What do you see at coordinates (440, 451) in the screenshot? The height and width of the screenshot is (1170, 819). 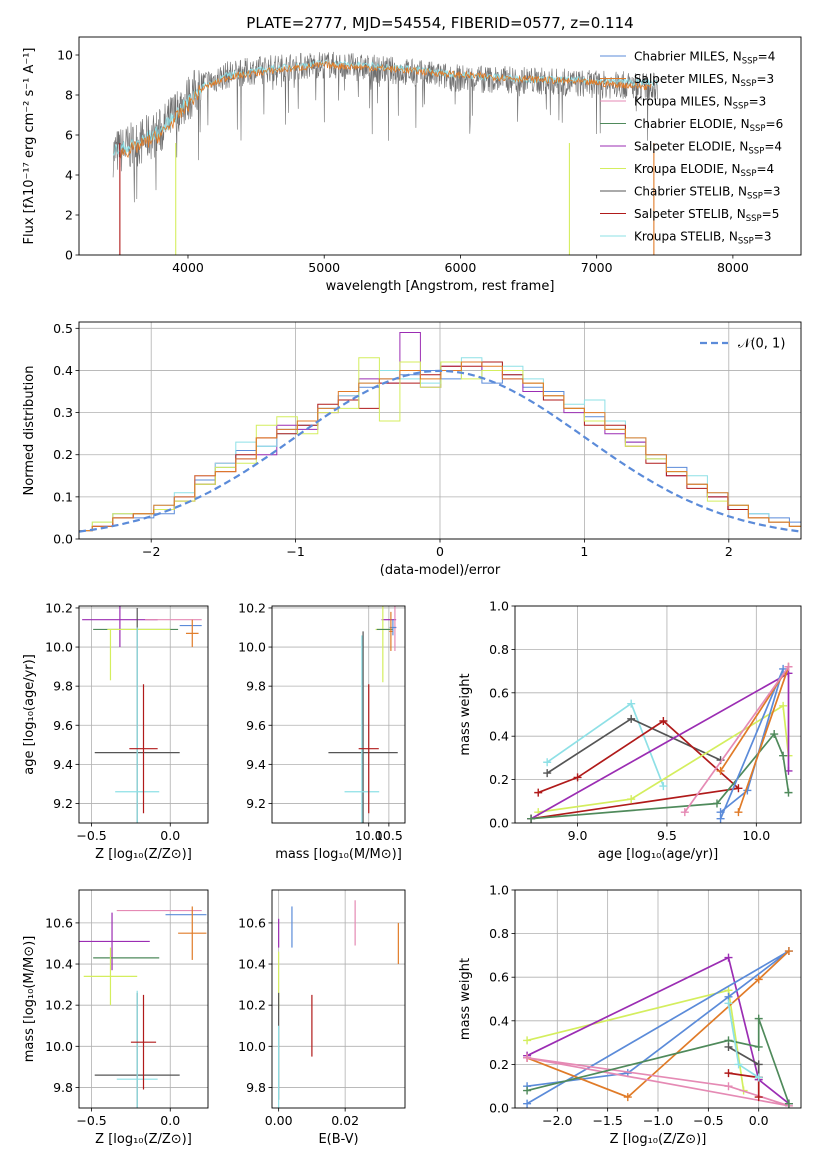 I see `normal-curve` at bounding box center [440, 451].